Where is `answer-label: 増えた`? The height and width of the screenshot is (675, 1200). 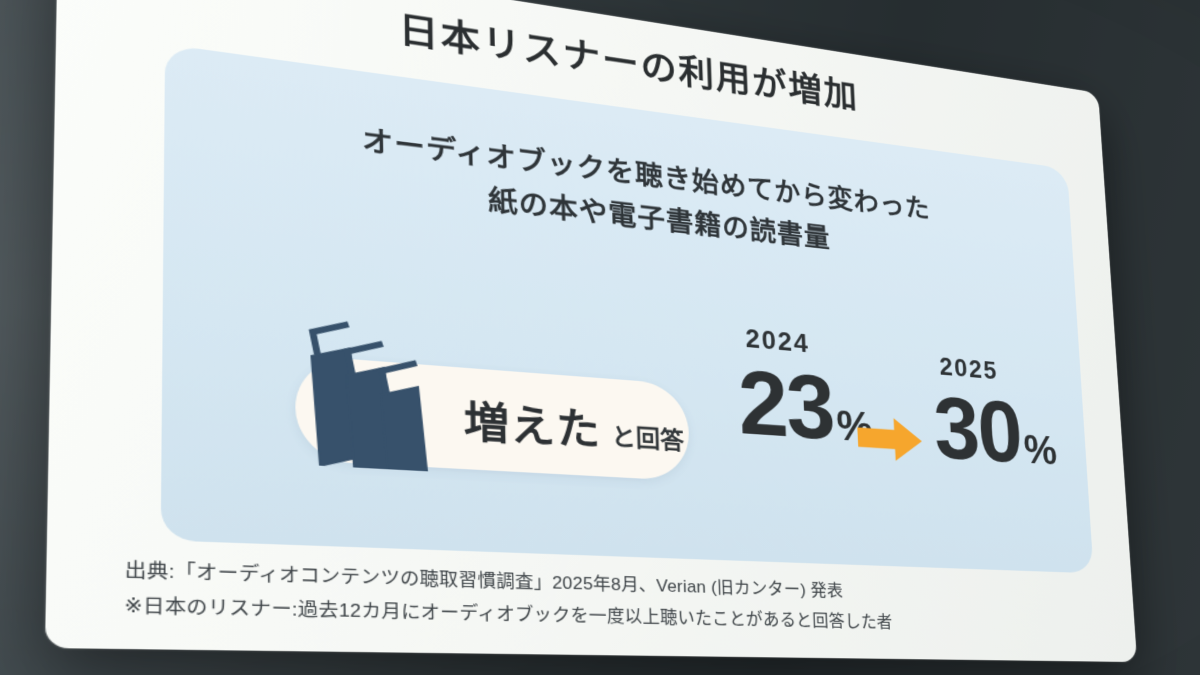 answer-label: 増えた is located at coordinates (532, 425).